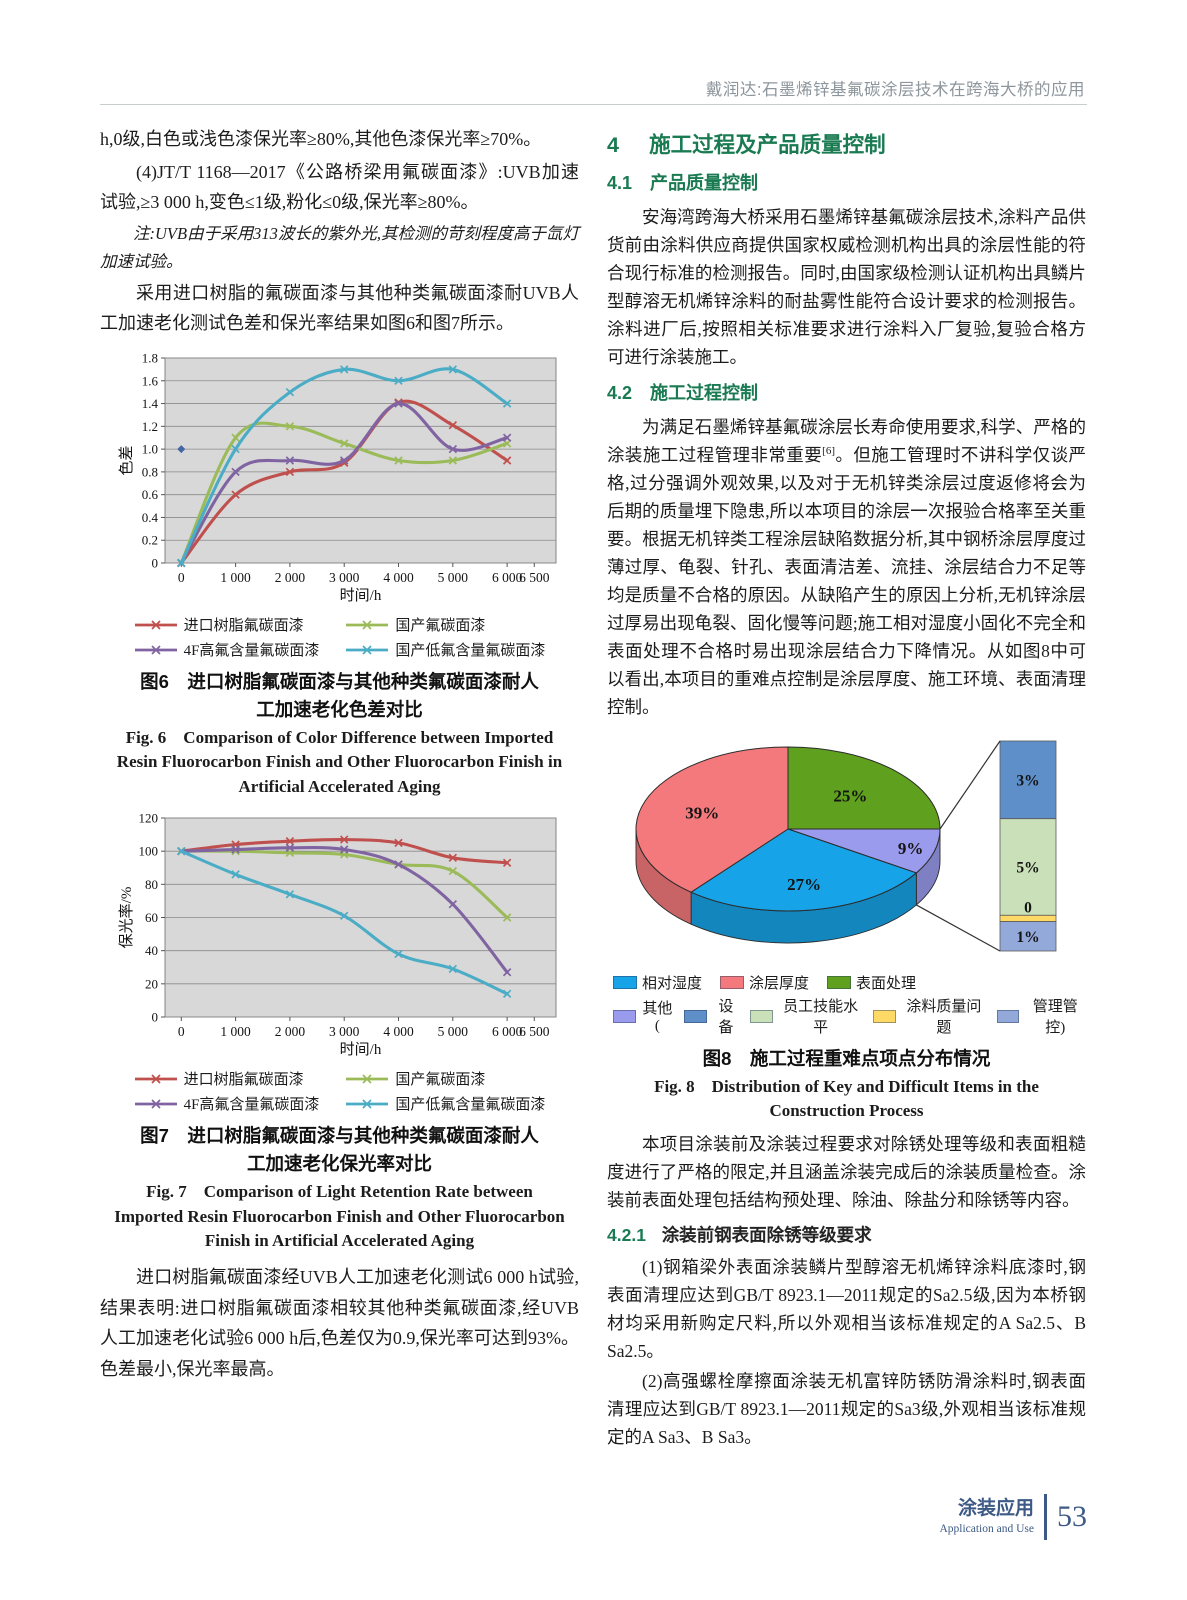 This screenshot has height=1600, width=1187. I want to click on legend-label: 进口树脂氟碳面漆, so click(243, 626).